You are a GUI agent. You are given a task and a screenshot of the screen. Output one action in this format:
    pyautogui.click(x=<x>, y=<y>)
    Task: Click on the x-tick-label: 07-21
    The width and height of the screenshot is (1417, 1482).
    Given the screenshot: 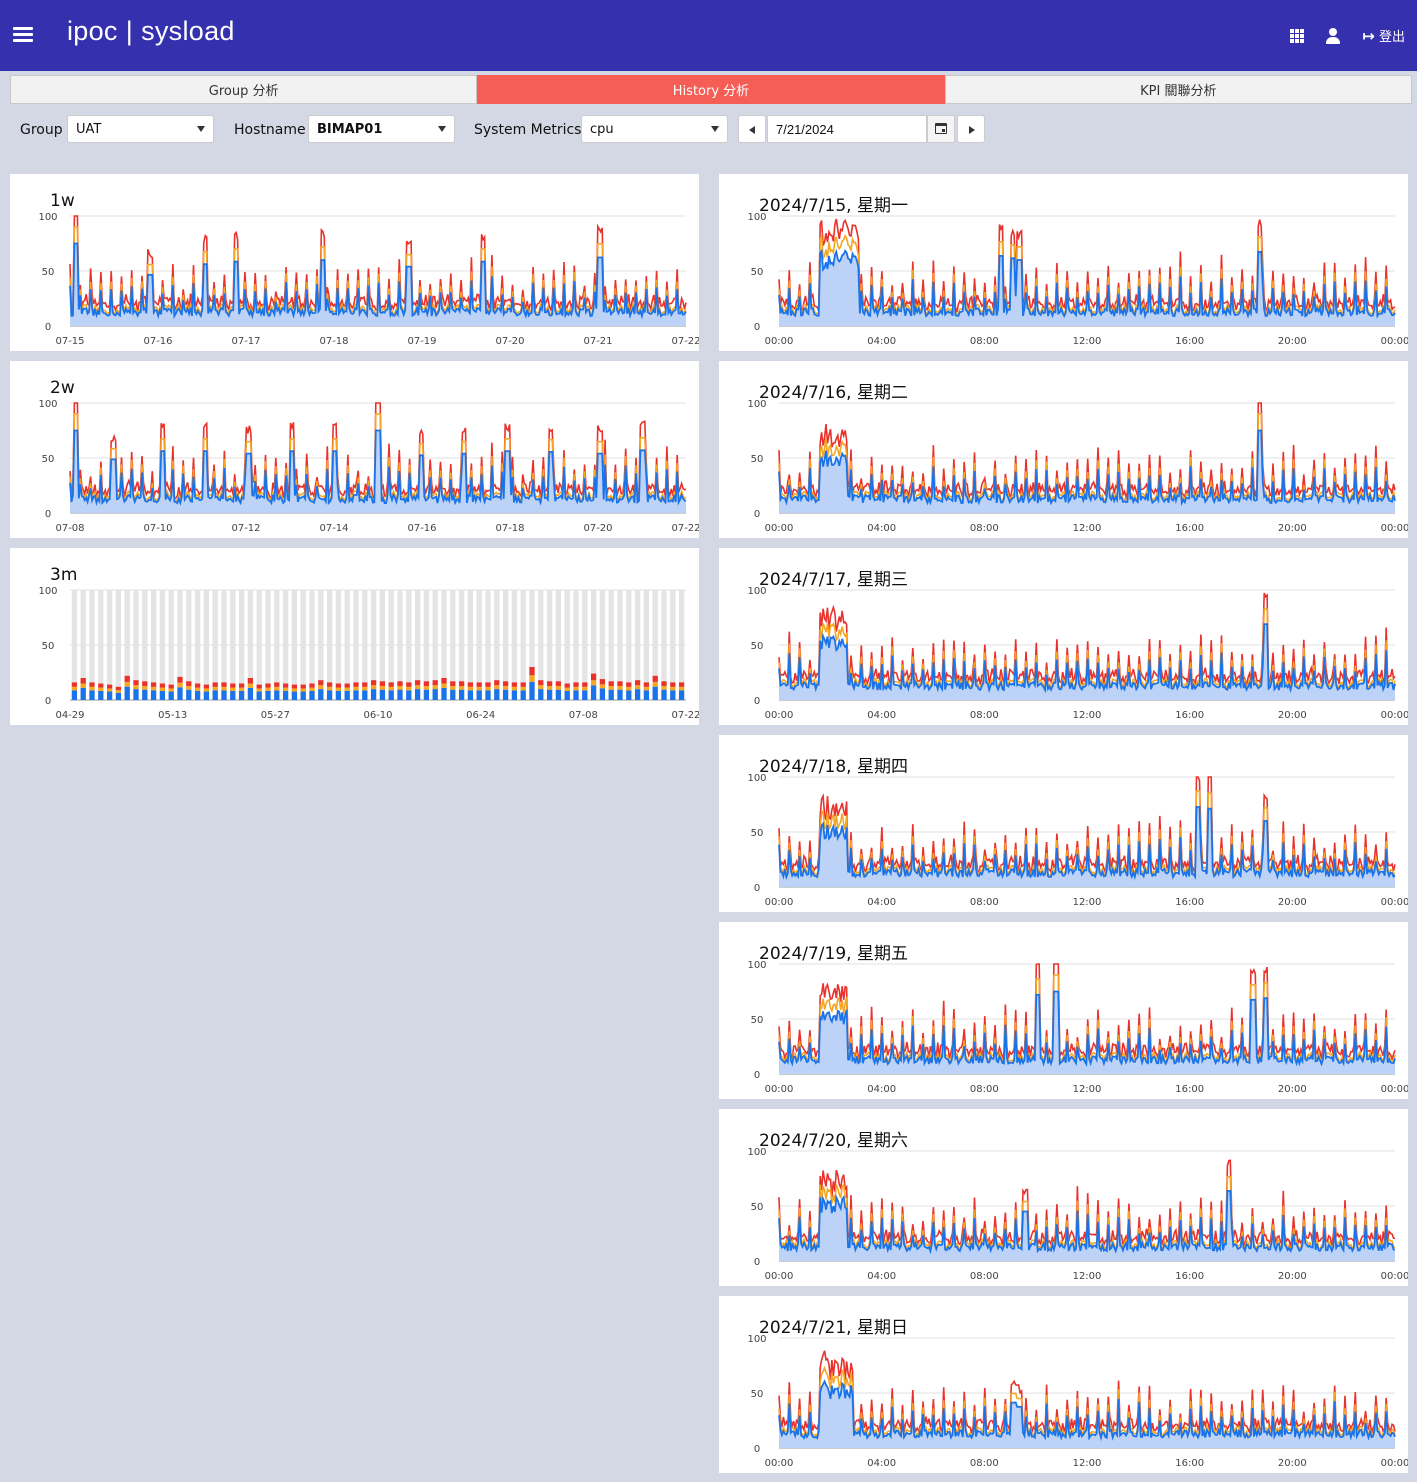 What is the action you would take?
    pyautogui.click(x=597, y=341)
    